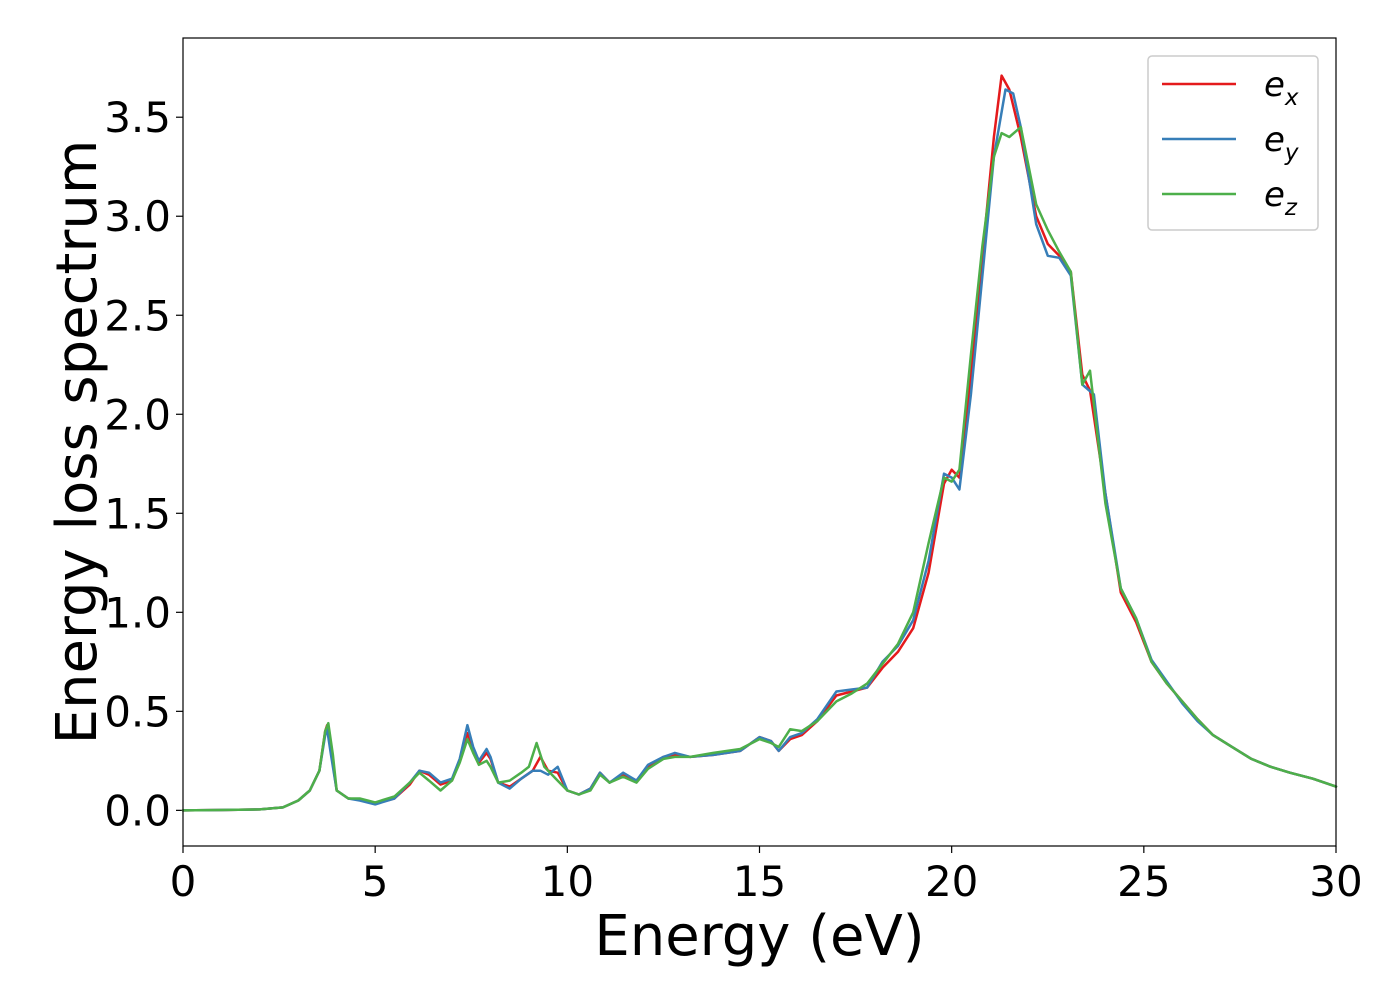  Describe the element at coordinates (1143, 881) in the screenshot. I see `x-tick-label: 25` at that location.